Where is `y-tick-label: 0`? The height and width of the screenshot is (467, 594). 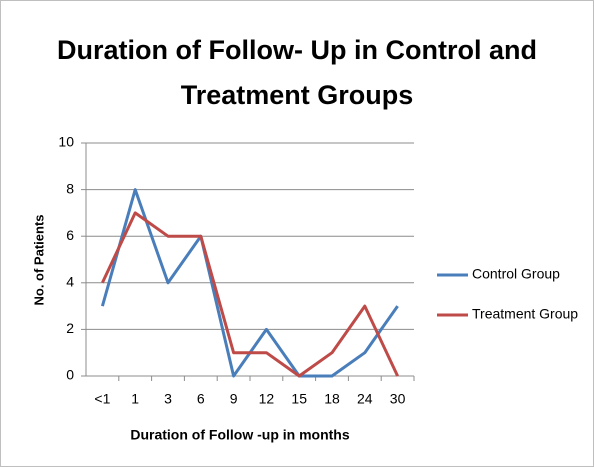 y-tick-label: 0 is located at coordinates (70, 375).